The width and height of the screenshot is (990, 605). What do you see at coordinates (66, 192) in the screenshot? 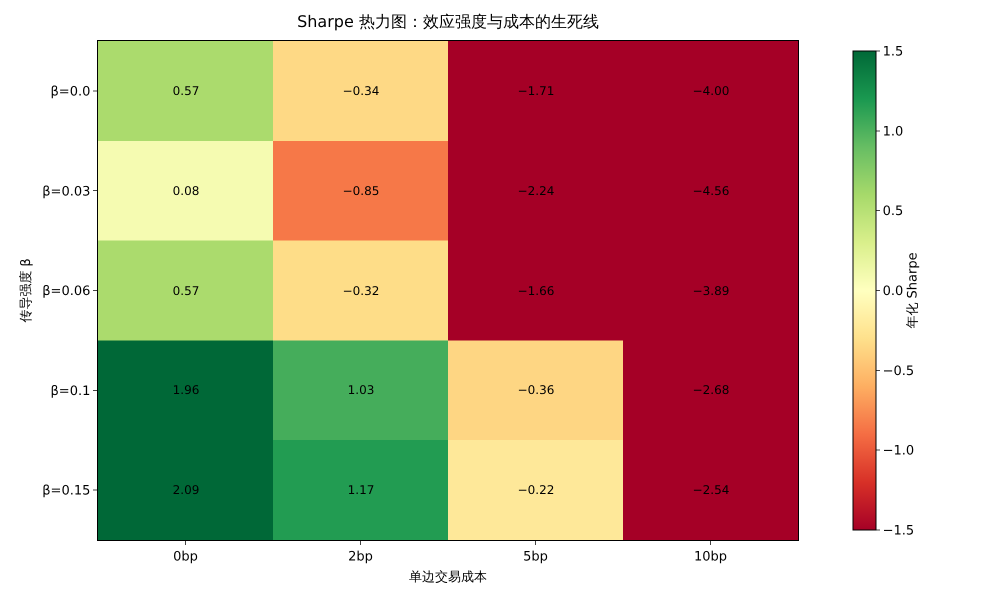
I see `y-tick-label: β=0.03` at bounding box center [66, 192].